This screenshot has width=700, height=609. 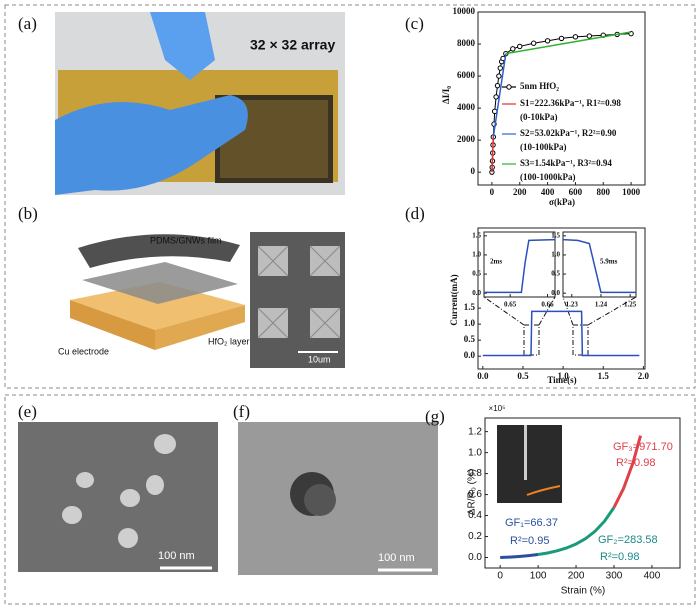 I want to click on x-axis-title: Time(s), so click(x=561, y=380).